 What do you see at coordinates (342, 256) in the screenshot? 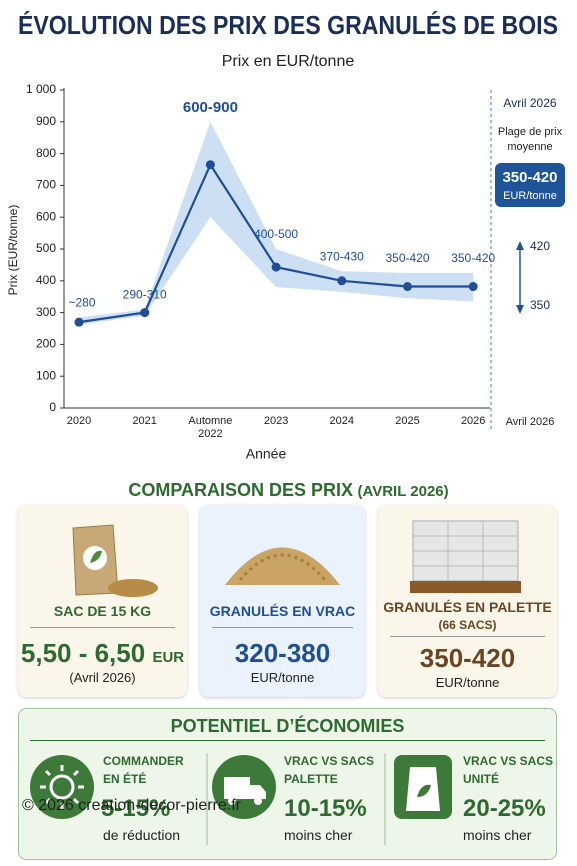
I see `range-label: 370-430` at bounding box center [342, 256].